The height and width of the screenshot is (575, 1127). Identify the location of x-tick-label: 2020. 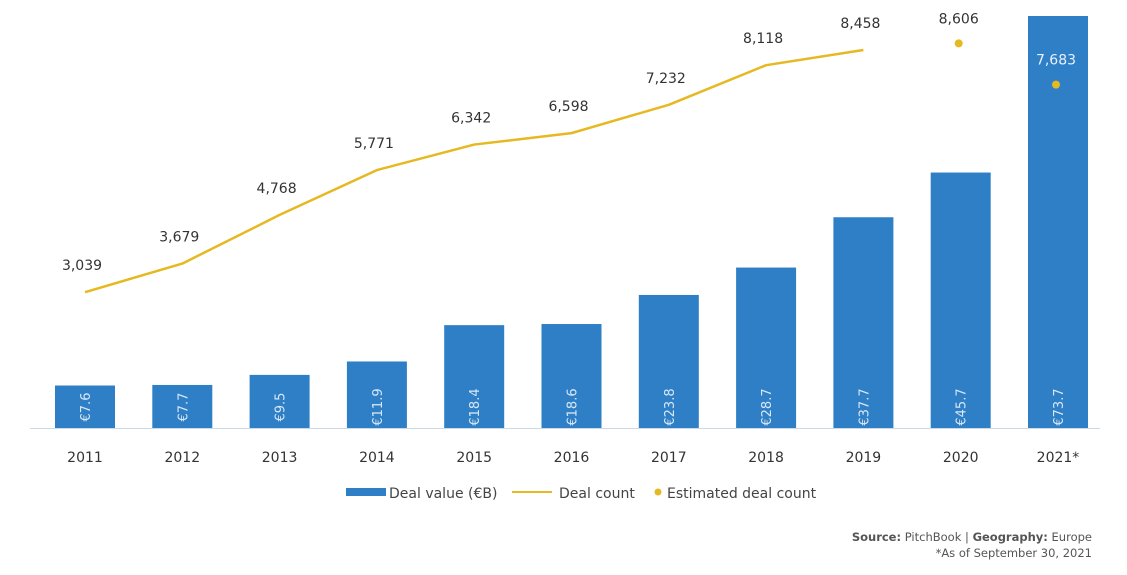
(961, 458).